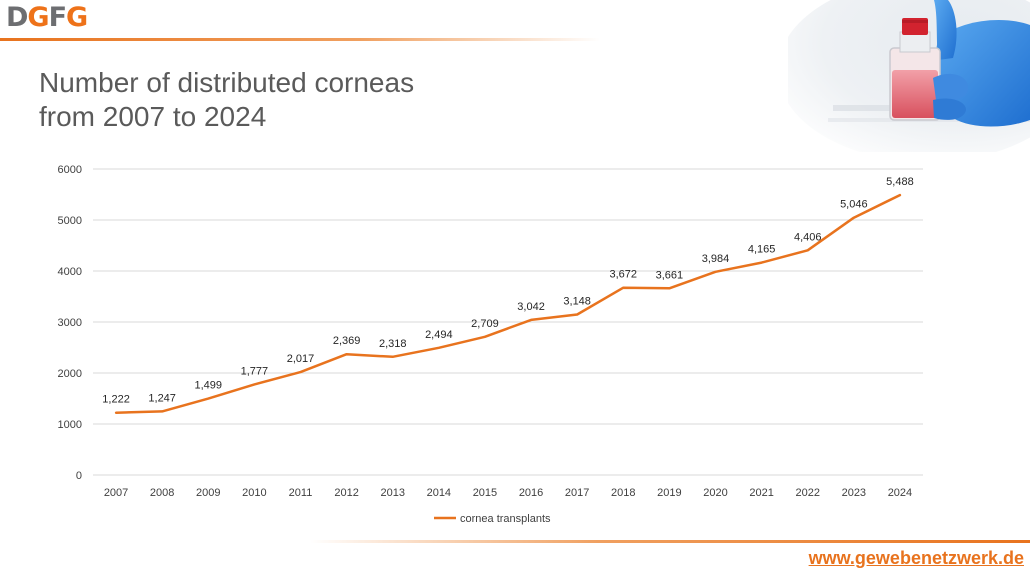 This screenshot has height=579, width=1030. Describe the element at coordinates (916, 558) in the screenshot. I see `website-link: www.gewebenetzwerk.de` at that location.